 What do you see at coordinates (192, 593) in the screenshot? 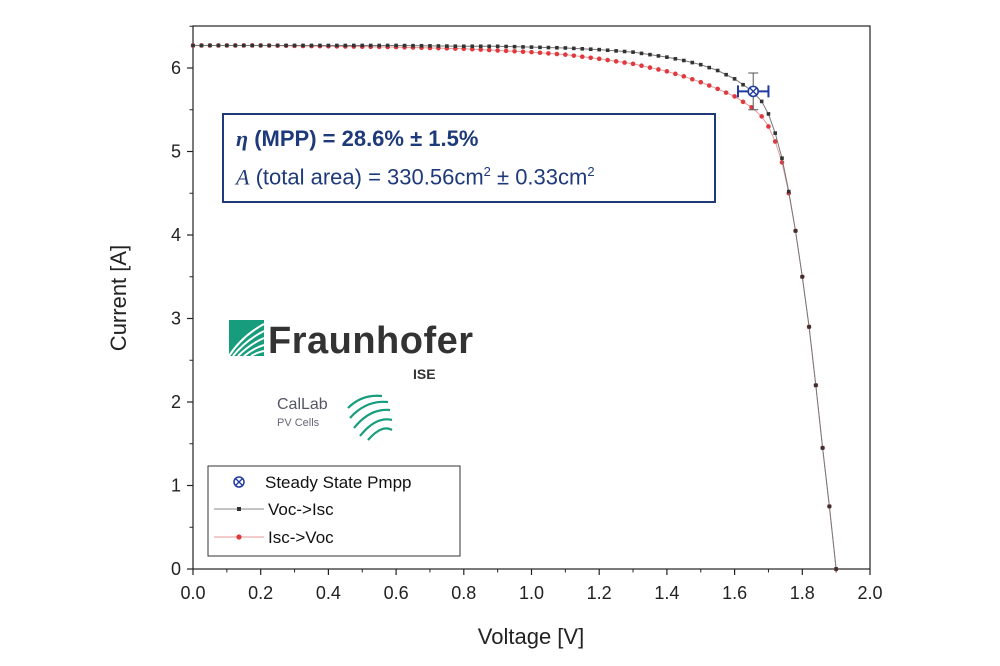
I see `x-tick-label: 0.0` at bounding box center [192, 593].